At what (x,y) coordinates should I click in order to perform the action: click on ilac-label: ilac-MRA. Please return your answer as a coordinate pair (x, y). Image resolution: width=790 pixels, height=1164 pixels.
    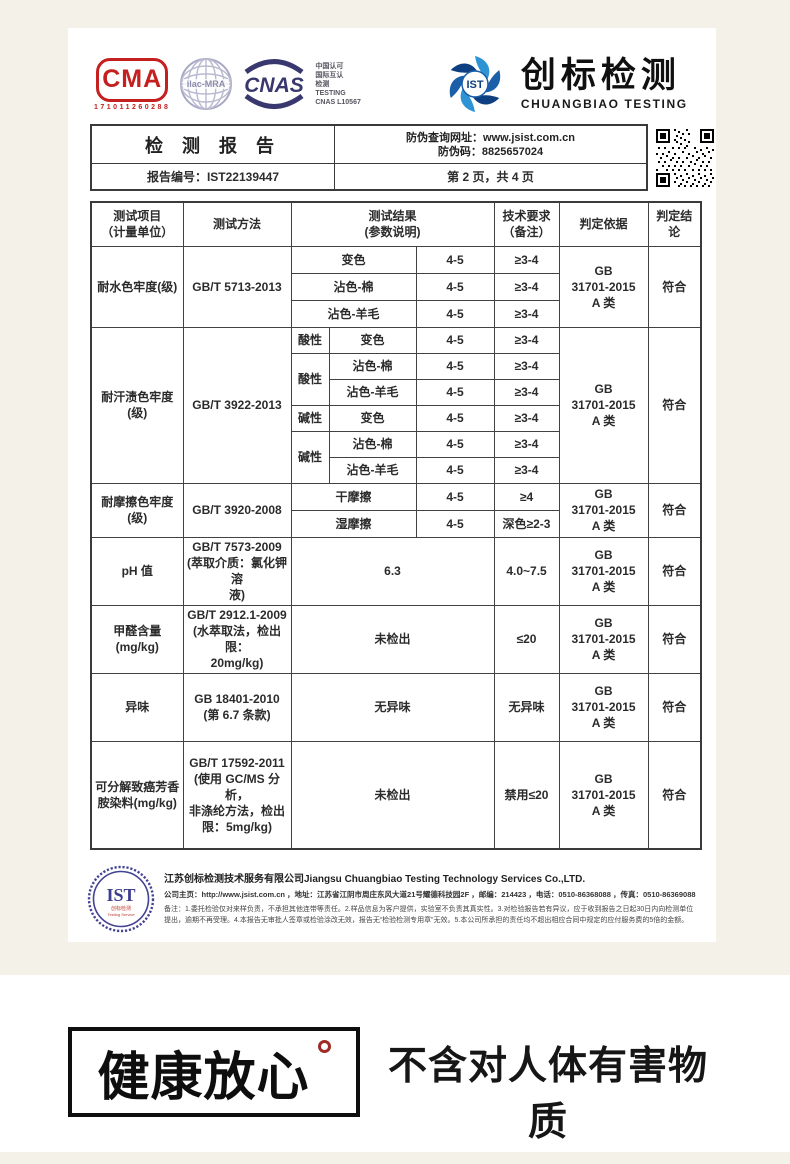
    Looking at the image, I should click on (206, 84).